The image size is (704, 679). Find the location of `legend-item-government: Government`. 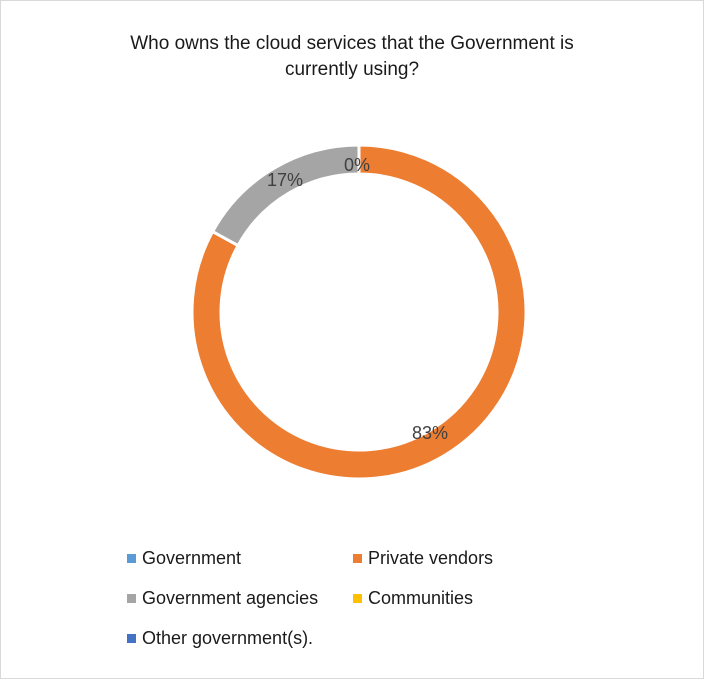

legend-item-government: Government is located at coordinates (238, 558).